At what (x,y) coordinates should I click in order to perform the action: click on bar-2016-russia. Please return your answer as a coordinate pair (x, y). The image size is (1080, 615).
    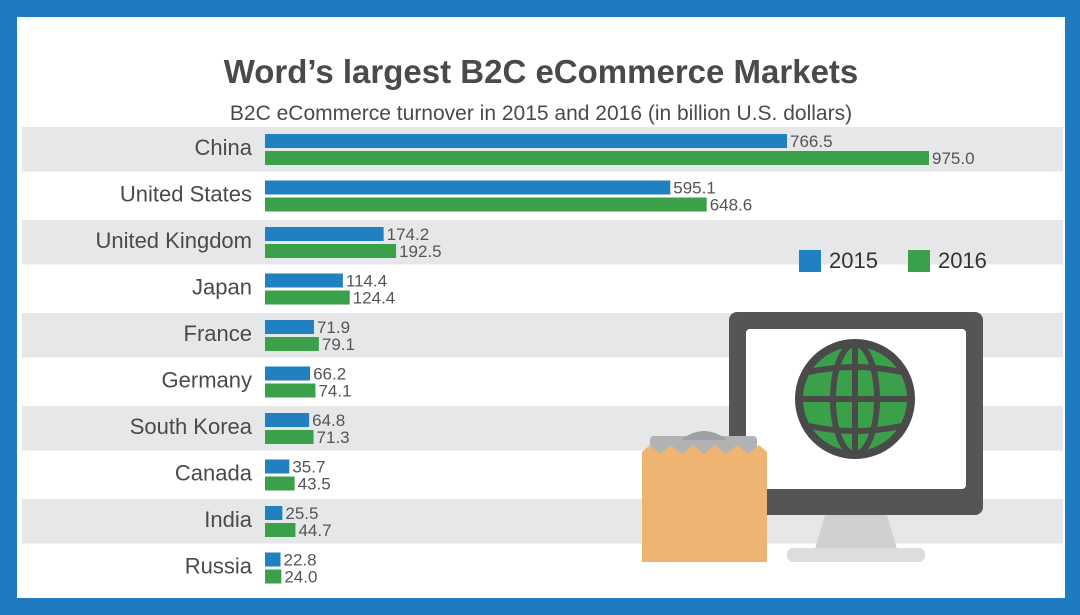
    Looking at the image, I should click on (273, 576).